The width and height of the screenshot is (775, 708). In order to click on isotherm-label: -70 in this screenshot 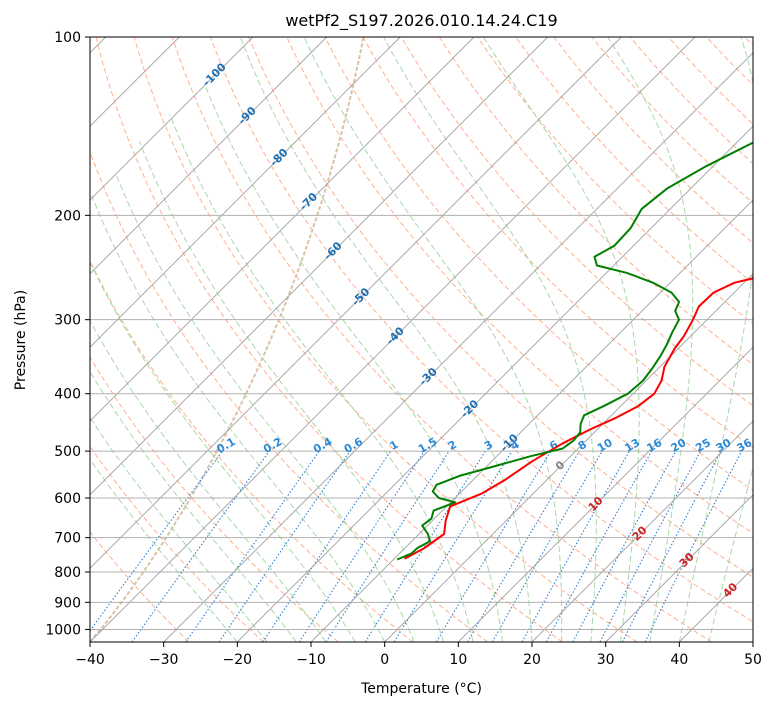, I will do `click(308, 201)`.